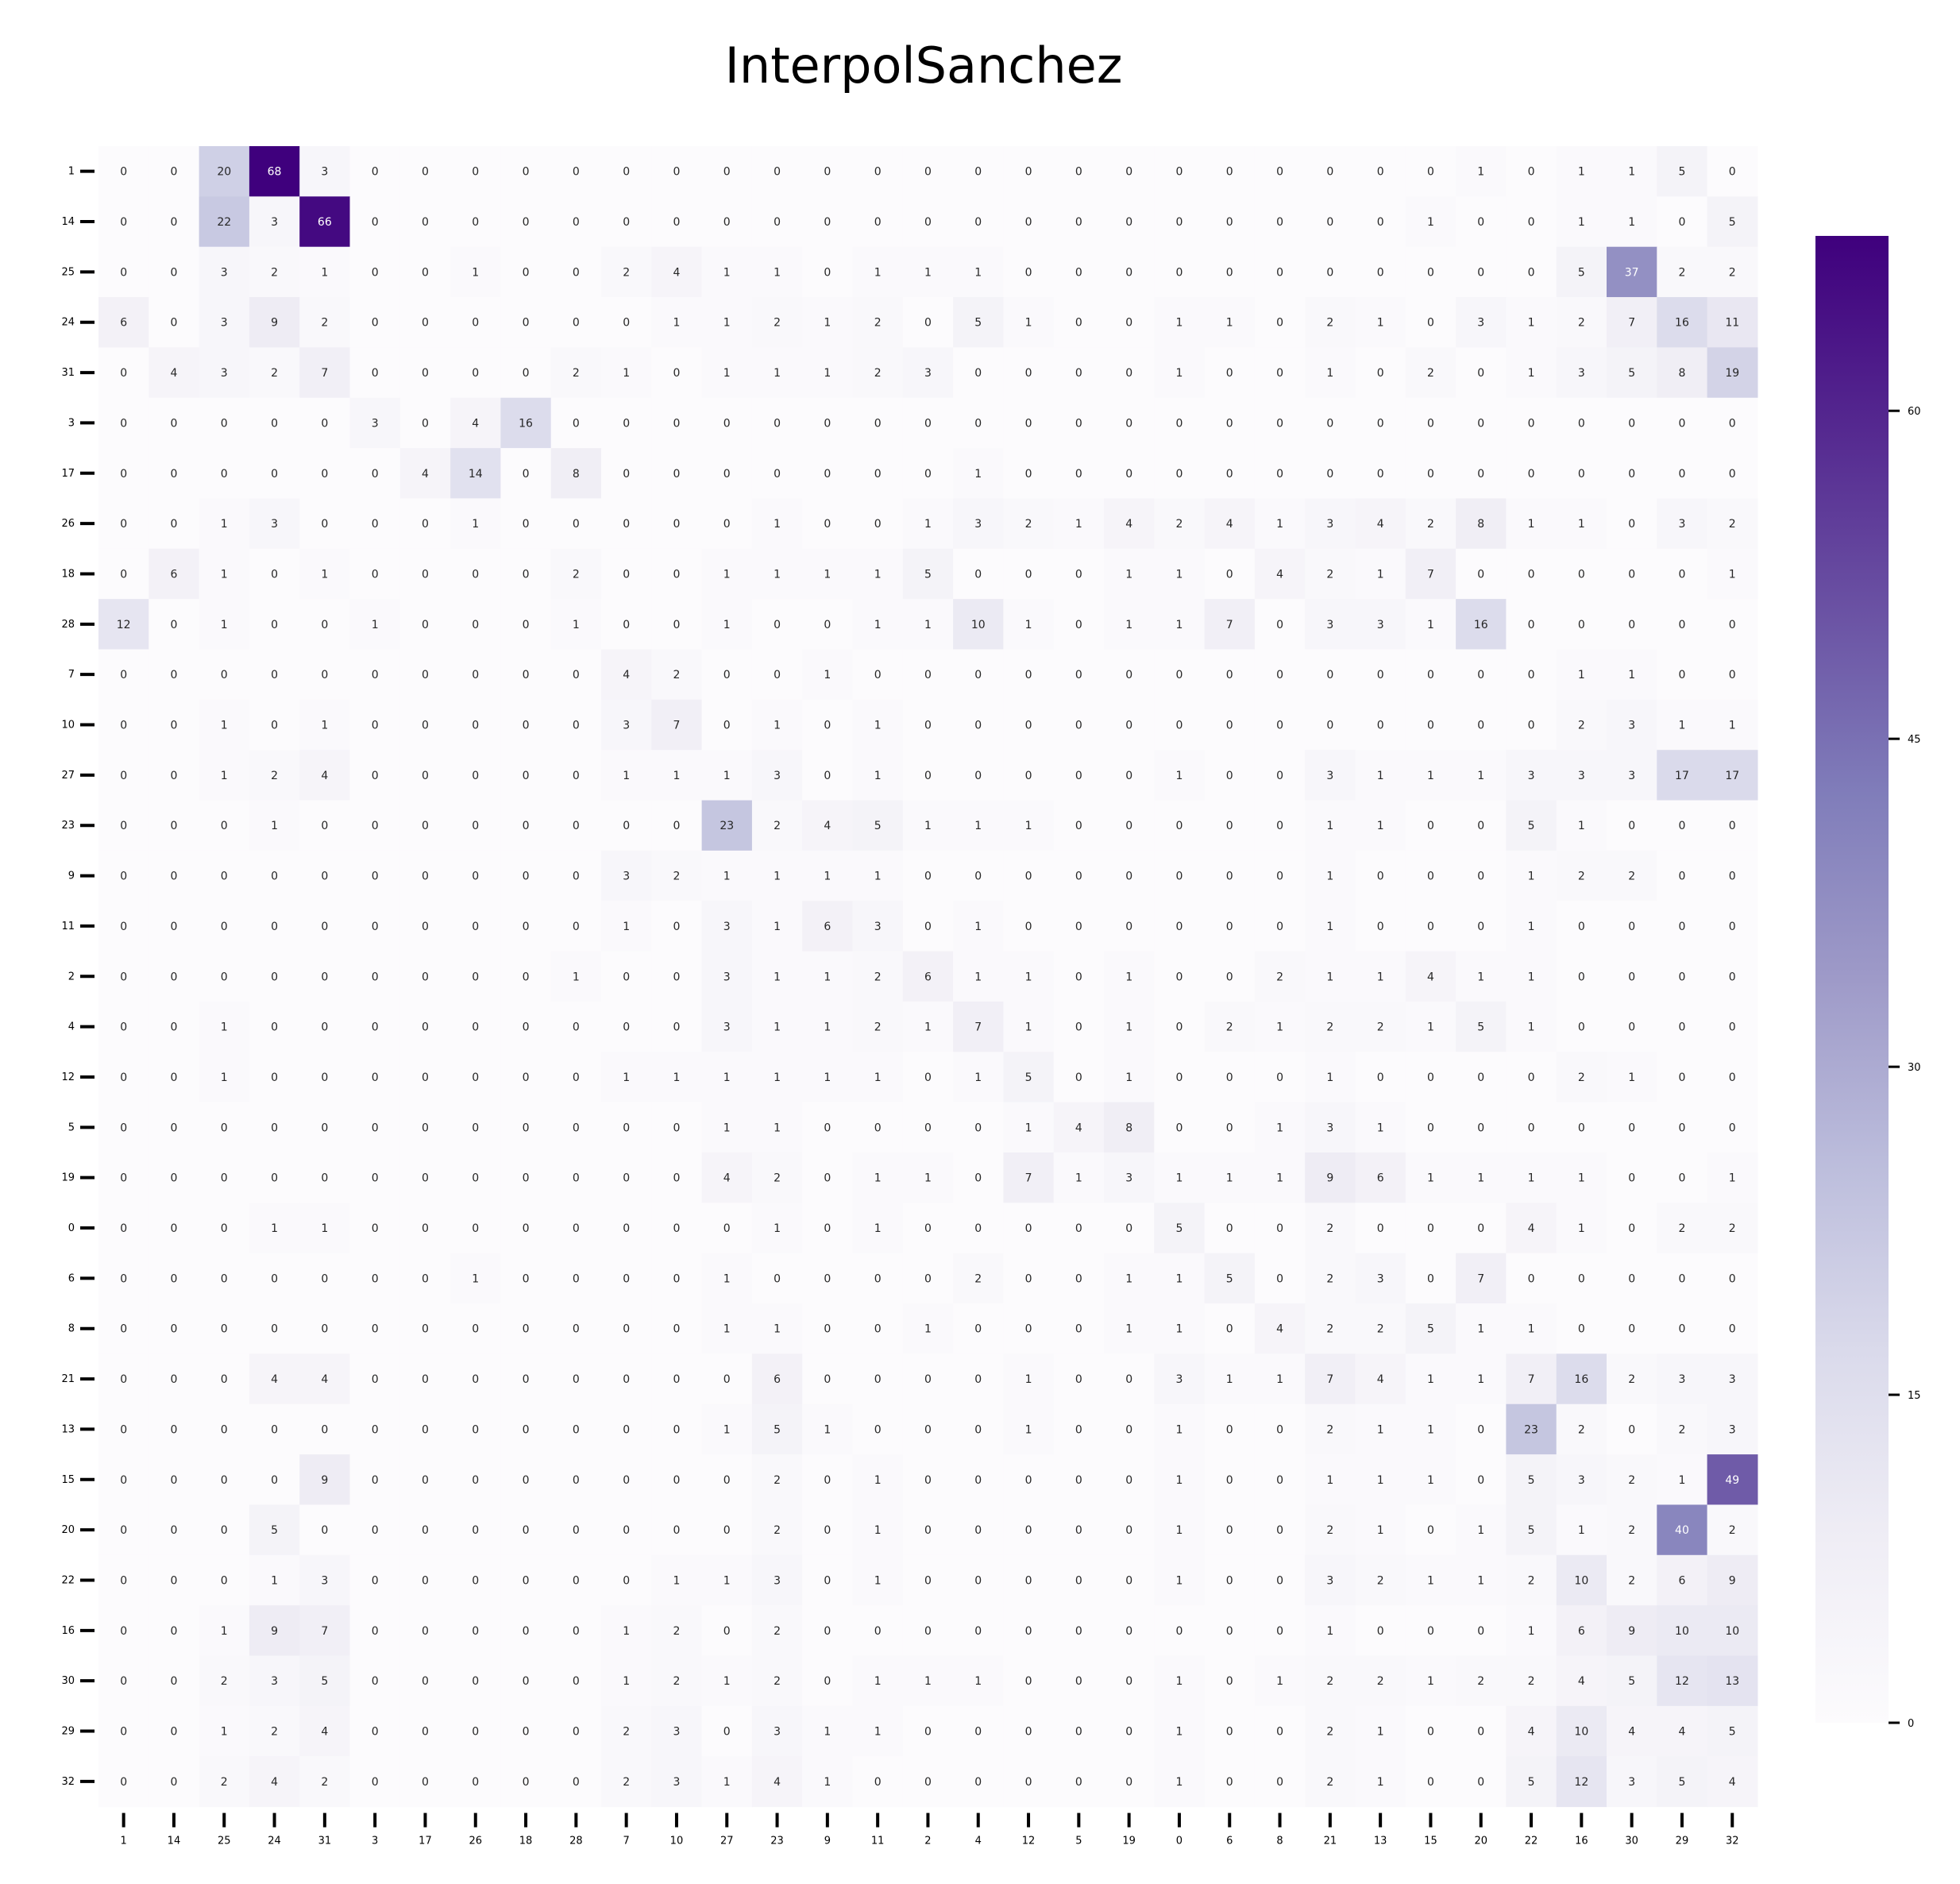 The image size is (1960, 1884). Describe the element at coordinates (1732, 373) in the screenshot. I see `cell-value-label: 19` at that location.